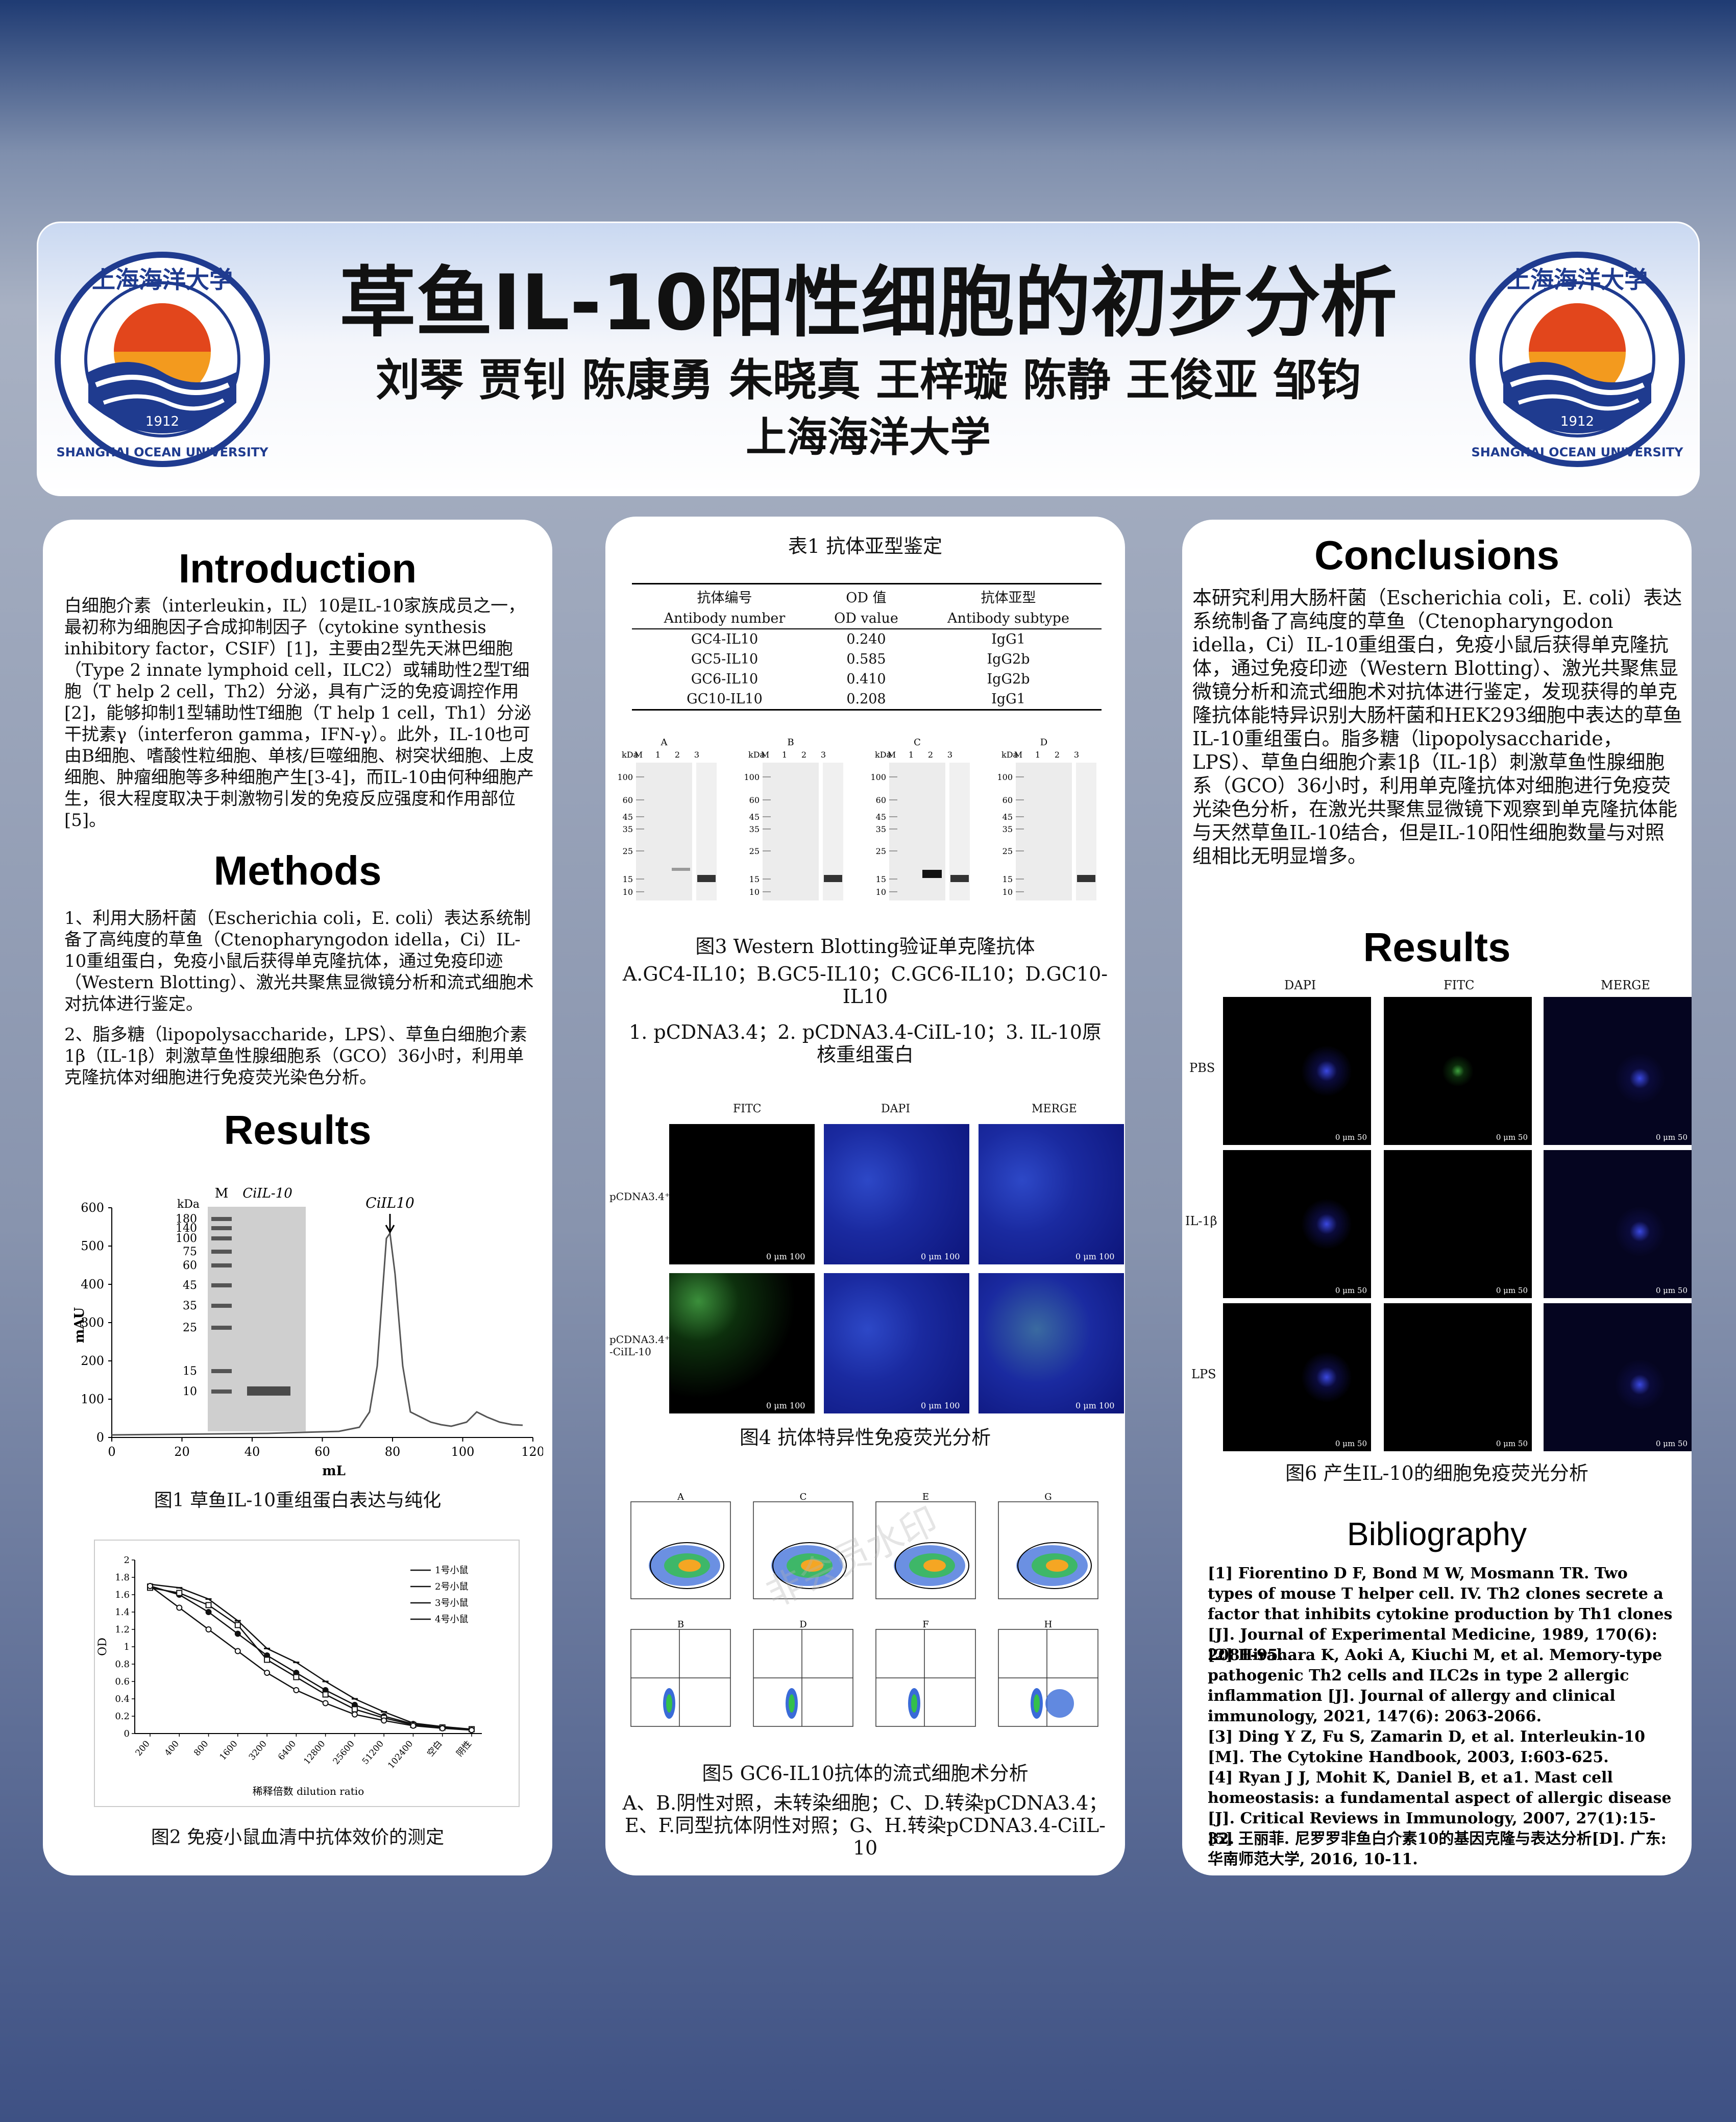 This screenshot has height=2122, width=1736. I want to click on methods-heading: Methods, so click(297, 870).